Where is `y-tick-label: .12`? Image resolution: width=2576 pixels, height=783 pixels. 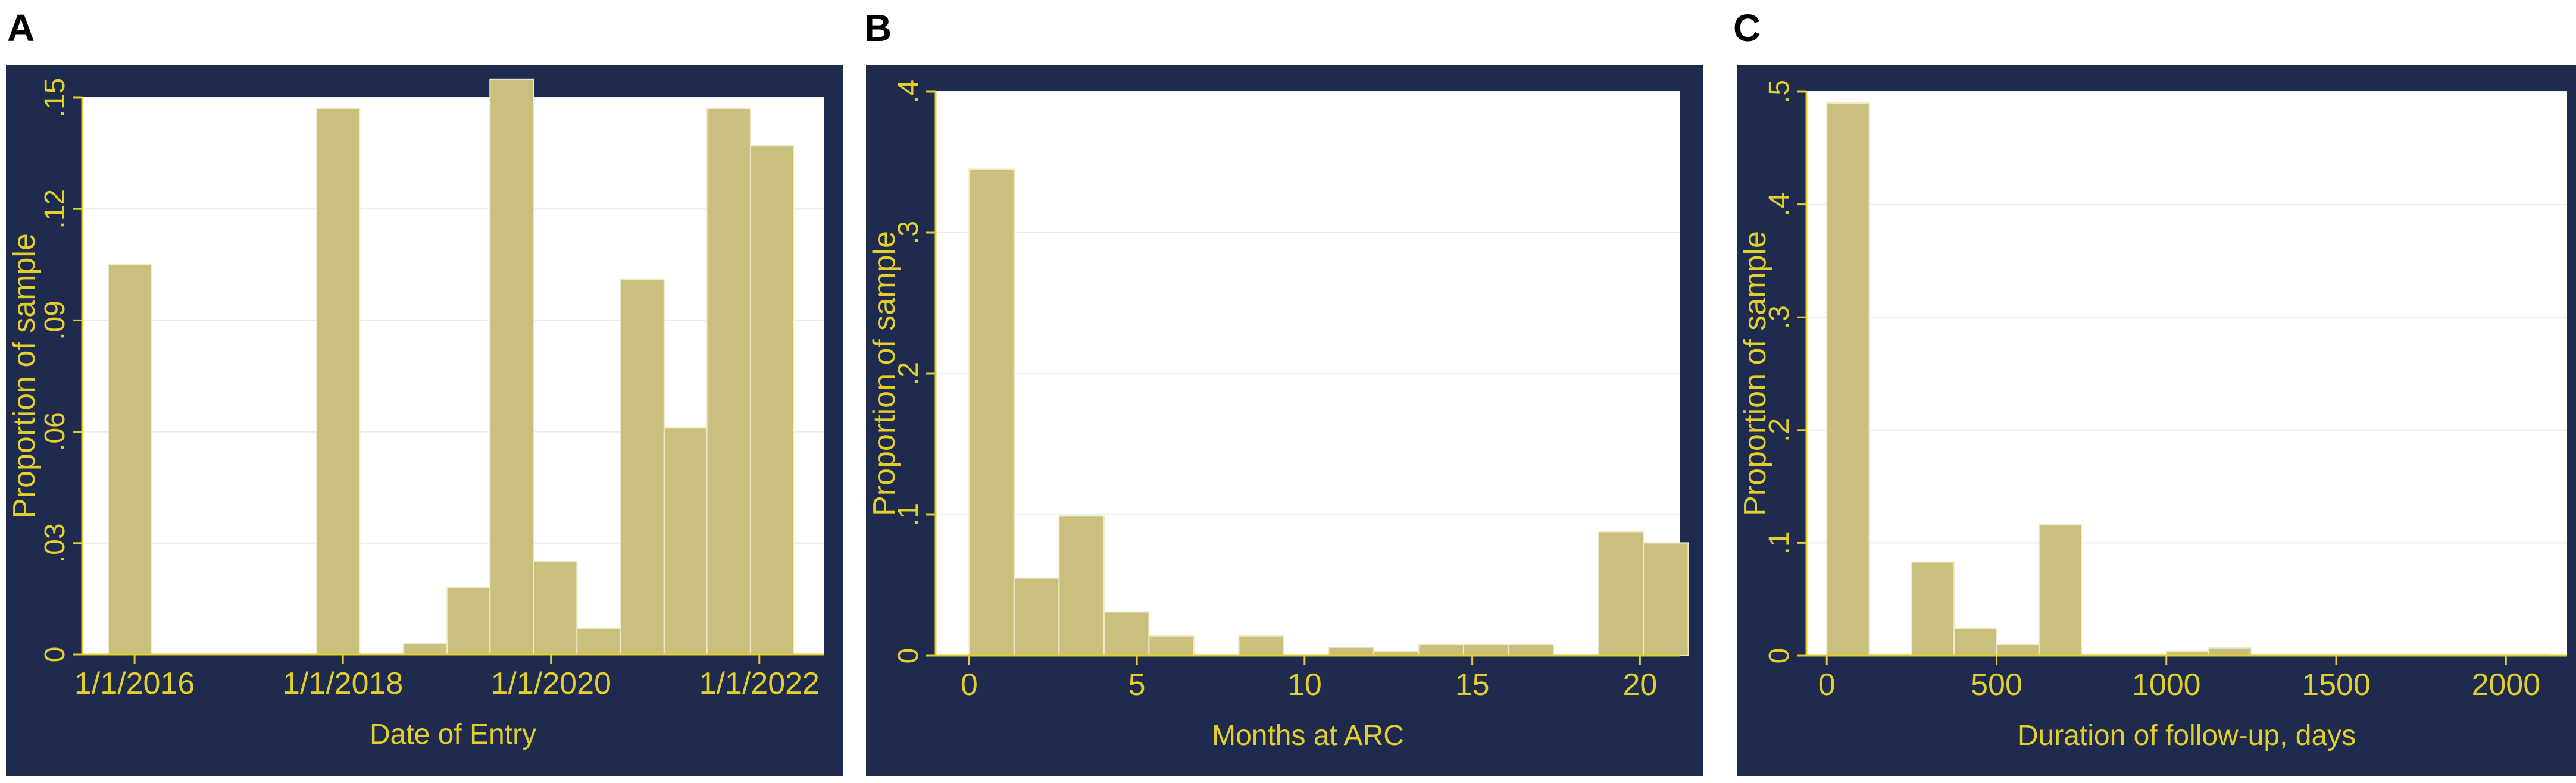
y-tick-label: .12 is located at coordinates (55, 209).